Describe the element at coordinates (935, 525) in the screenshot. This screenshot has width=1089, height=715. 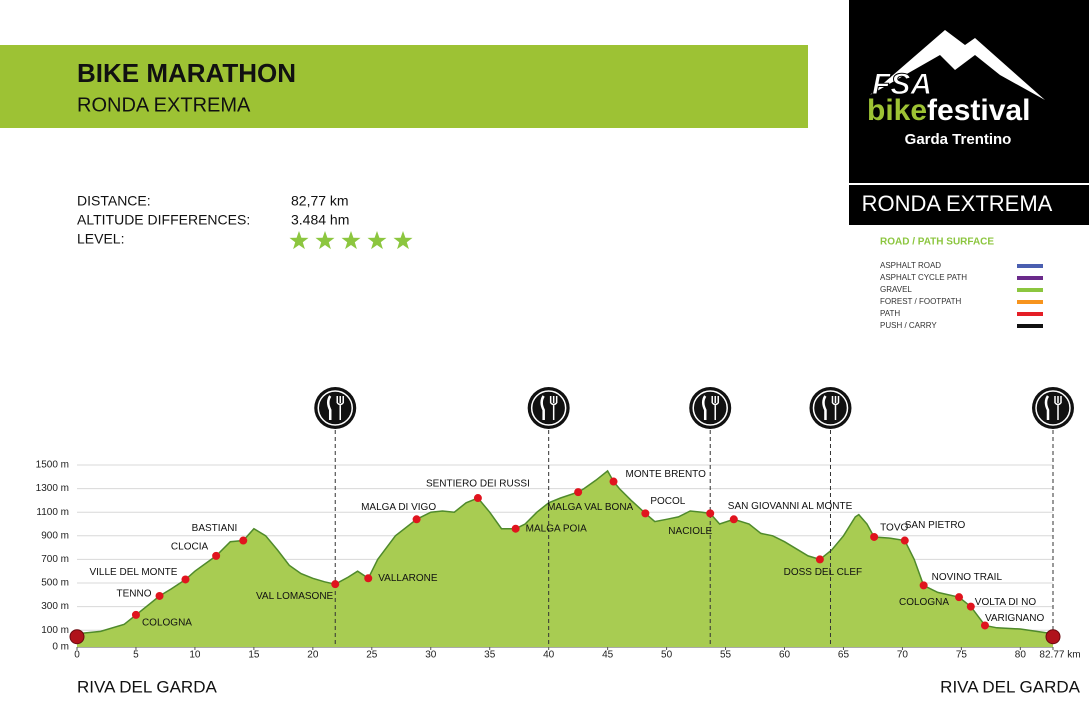
I see `waypoint-label: SAN PIETRO` at that location.